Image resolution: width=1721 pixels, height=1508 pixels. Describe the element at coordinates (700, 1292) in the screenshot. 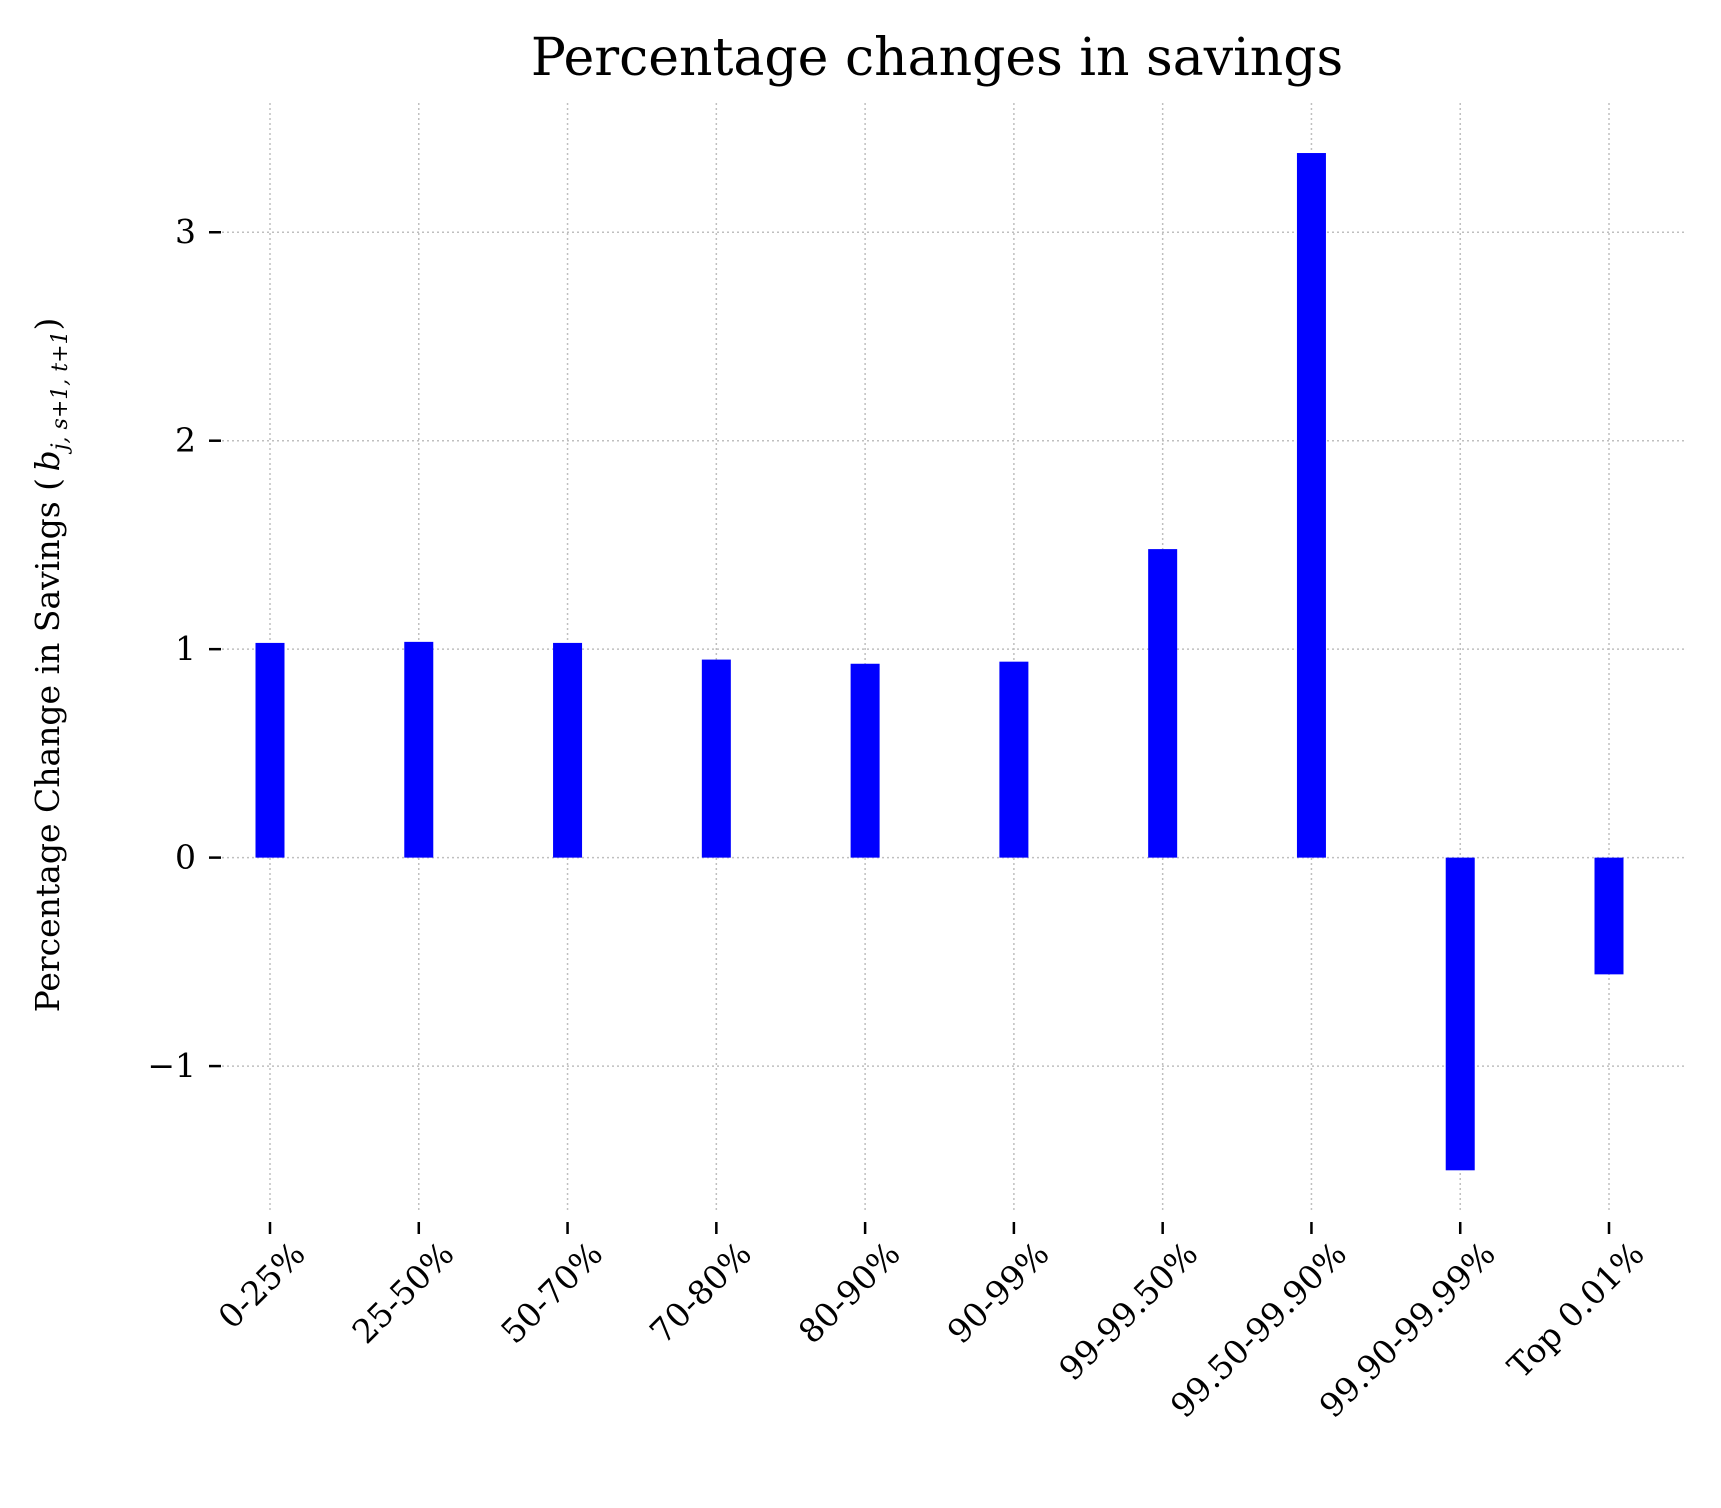

I see `x-tick-label: 70-80%` at that location.